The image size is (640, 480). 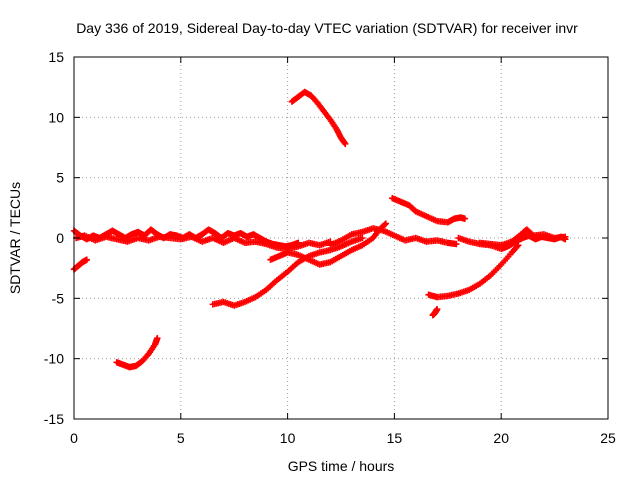 What do you see at coordinates (80, 264) in the screenshot?
I see `series-arc-early-drop` at bounding box center [80, 264].